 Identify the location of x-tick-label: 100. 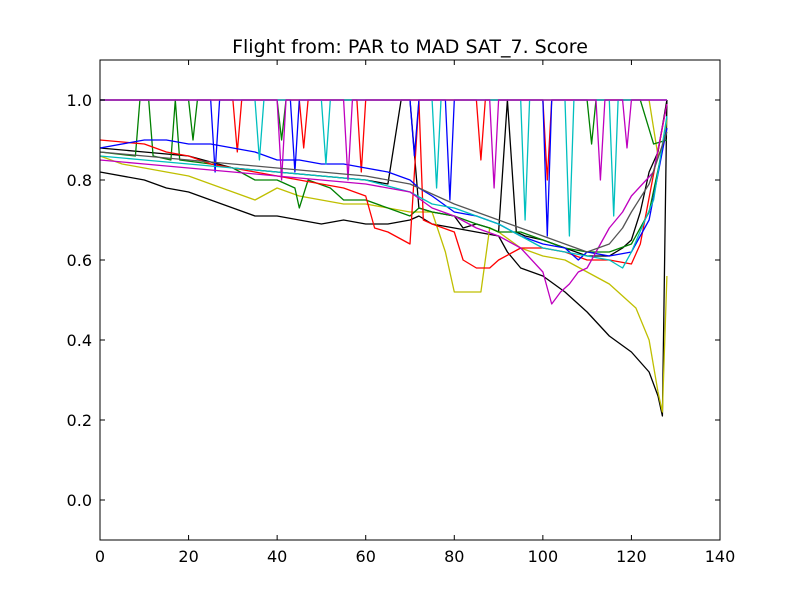
(543, 556).